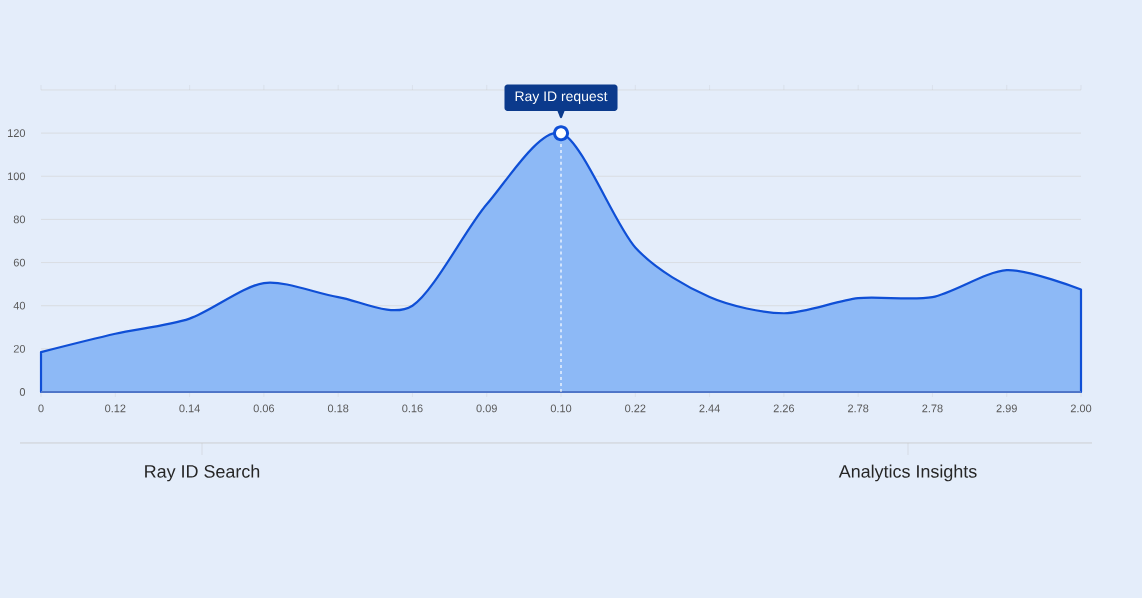 This screenshot has width=1142, height=598. Describe the element at coordinates (22, 392) in the screenshot. I see `y-tick-label: 0` at that location.